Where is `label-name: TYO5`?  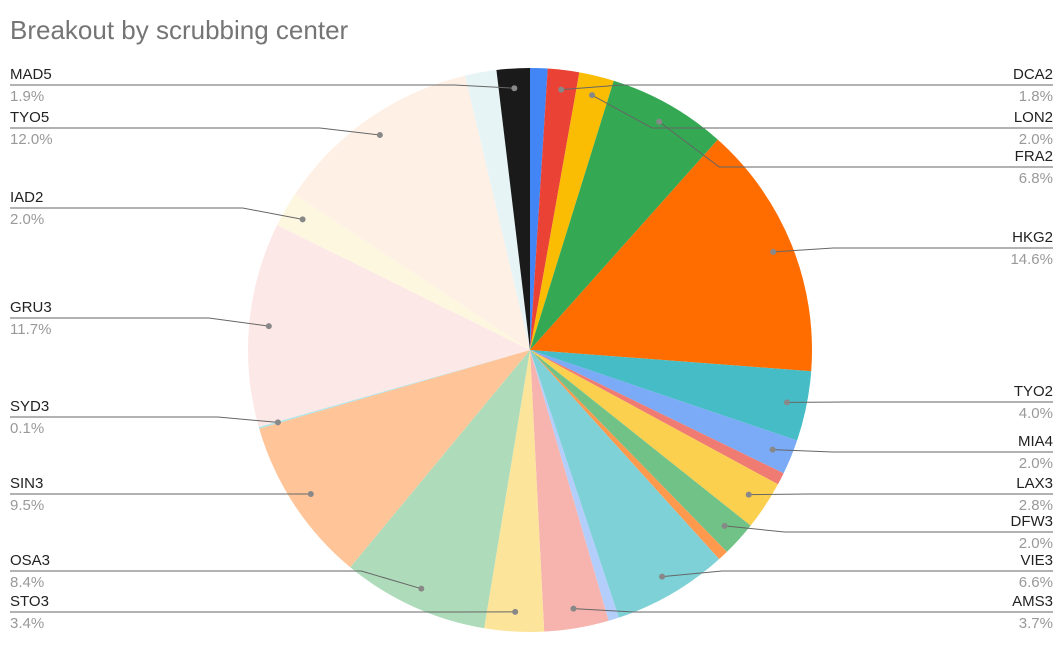
label-name: TYO5 is located at coordinates (29, 117).